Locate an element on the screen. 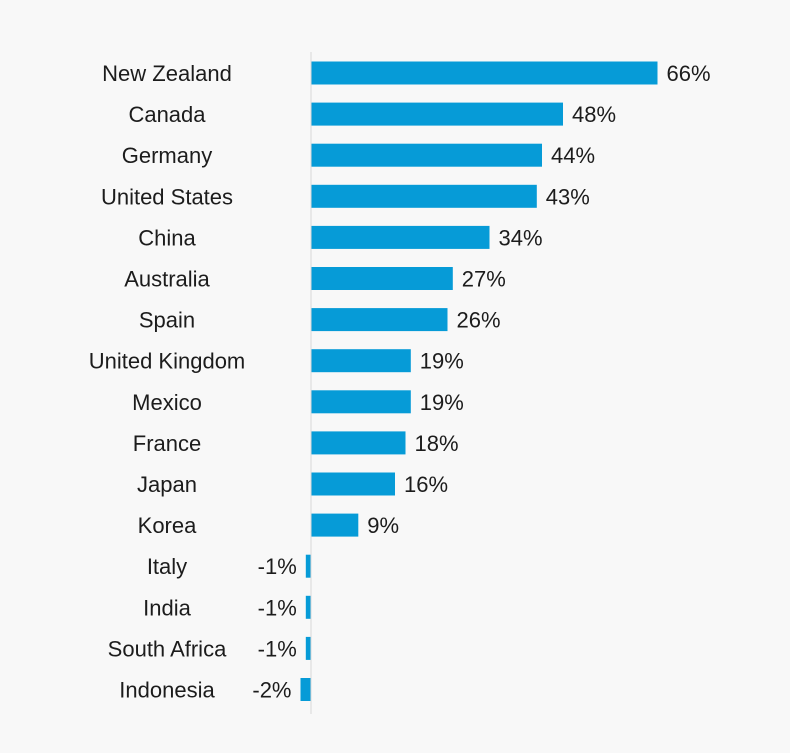 The width and height of the screenshot is (790, 753). category-label: South Africa is located at coordinates (167, 648).